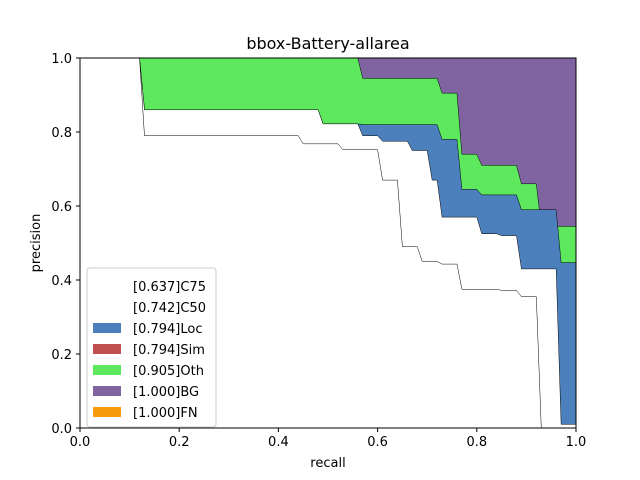  What do you see at coordinates (476, 442) in the screenshot?
I see `x-tick-label-4: 0.8` at bounding box center [476, 442].